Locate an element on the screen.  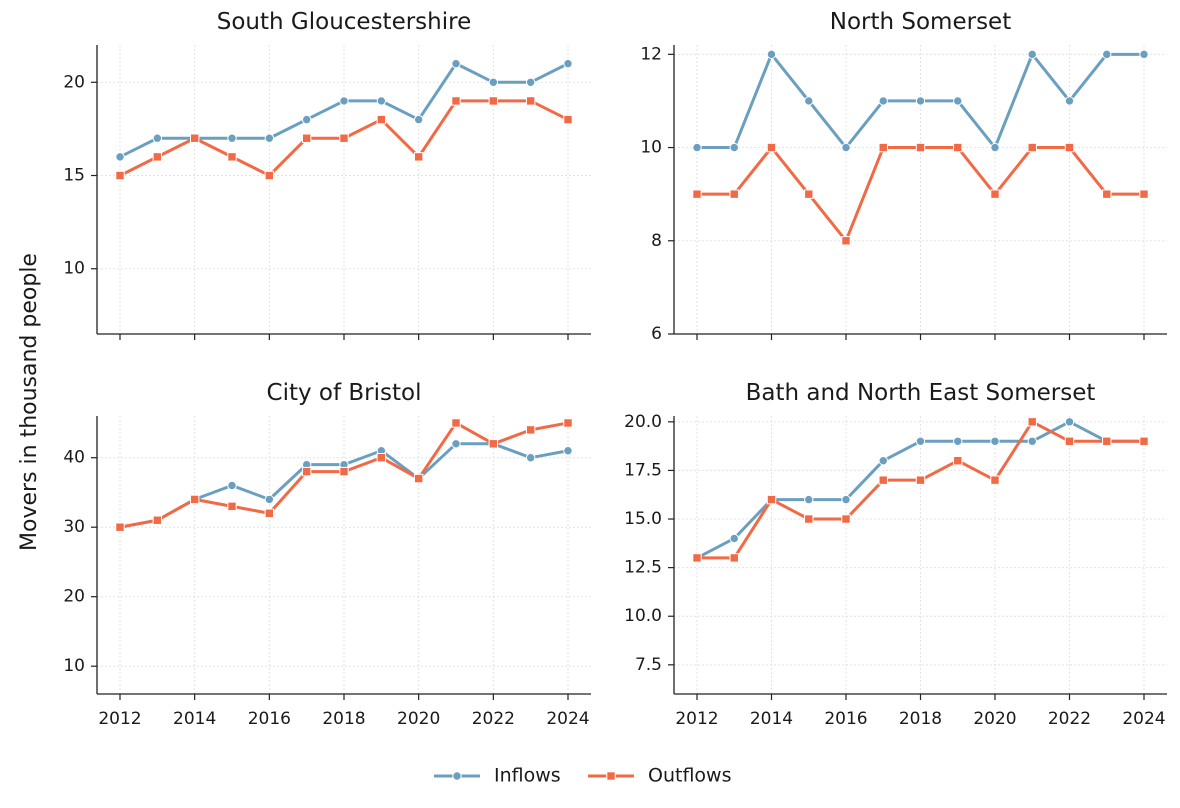
x-tick-label: 2016 is located at coordinates (845, 719).